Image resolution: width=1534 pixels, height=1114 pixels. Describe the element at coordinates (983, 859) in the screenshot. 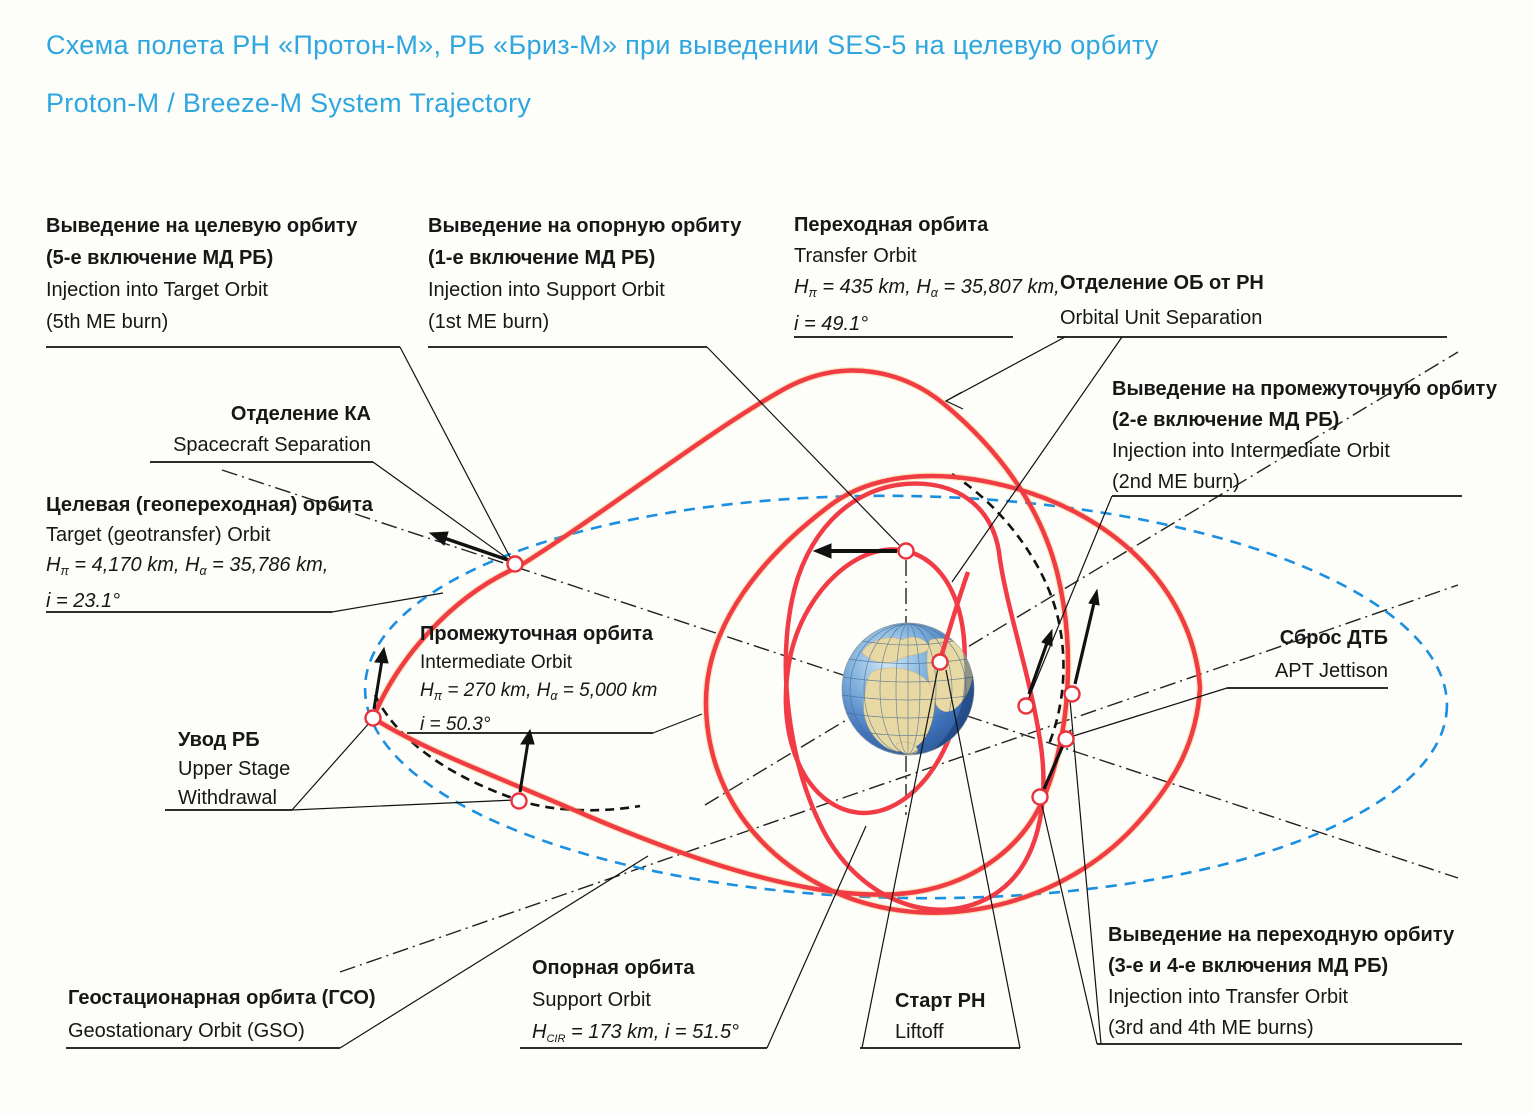

I see `leader-liftoff-right` at that location.